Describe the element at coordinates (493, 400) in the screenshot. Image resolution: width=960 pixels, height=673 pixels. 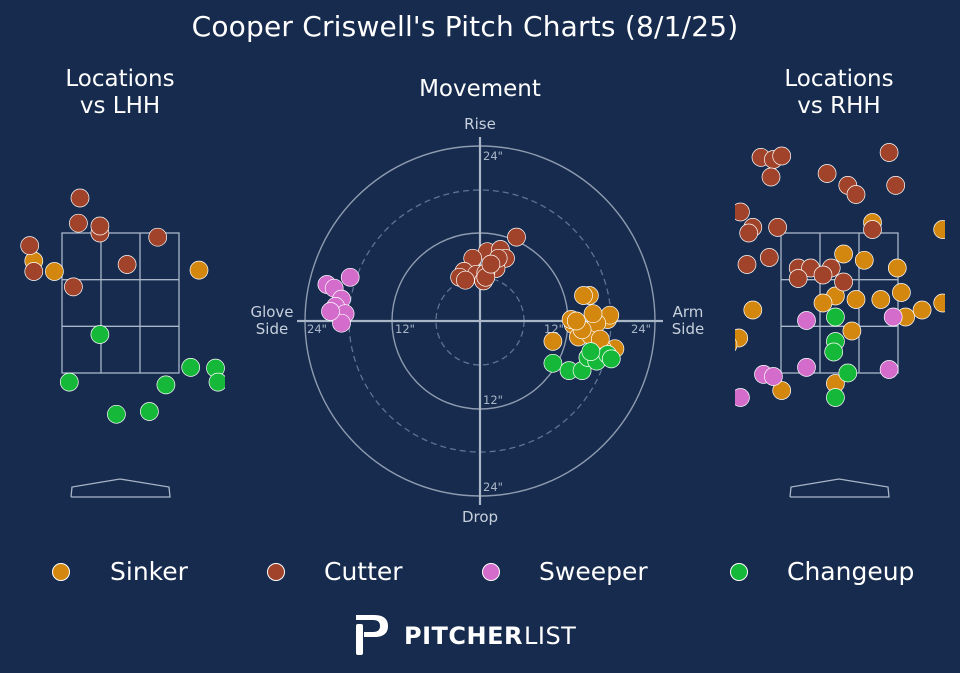
I see `ring-label-bottom-12: 12"` at that location.